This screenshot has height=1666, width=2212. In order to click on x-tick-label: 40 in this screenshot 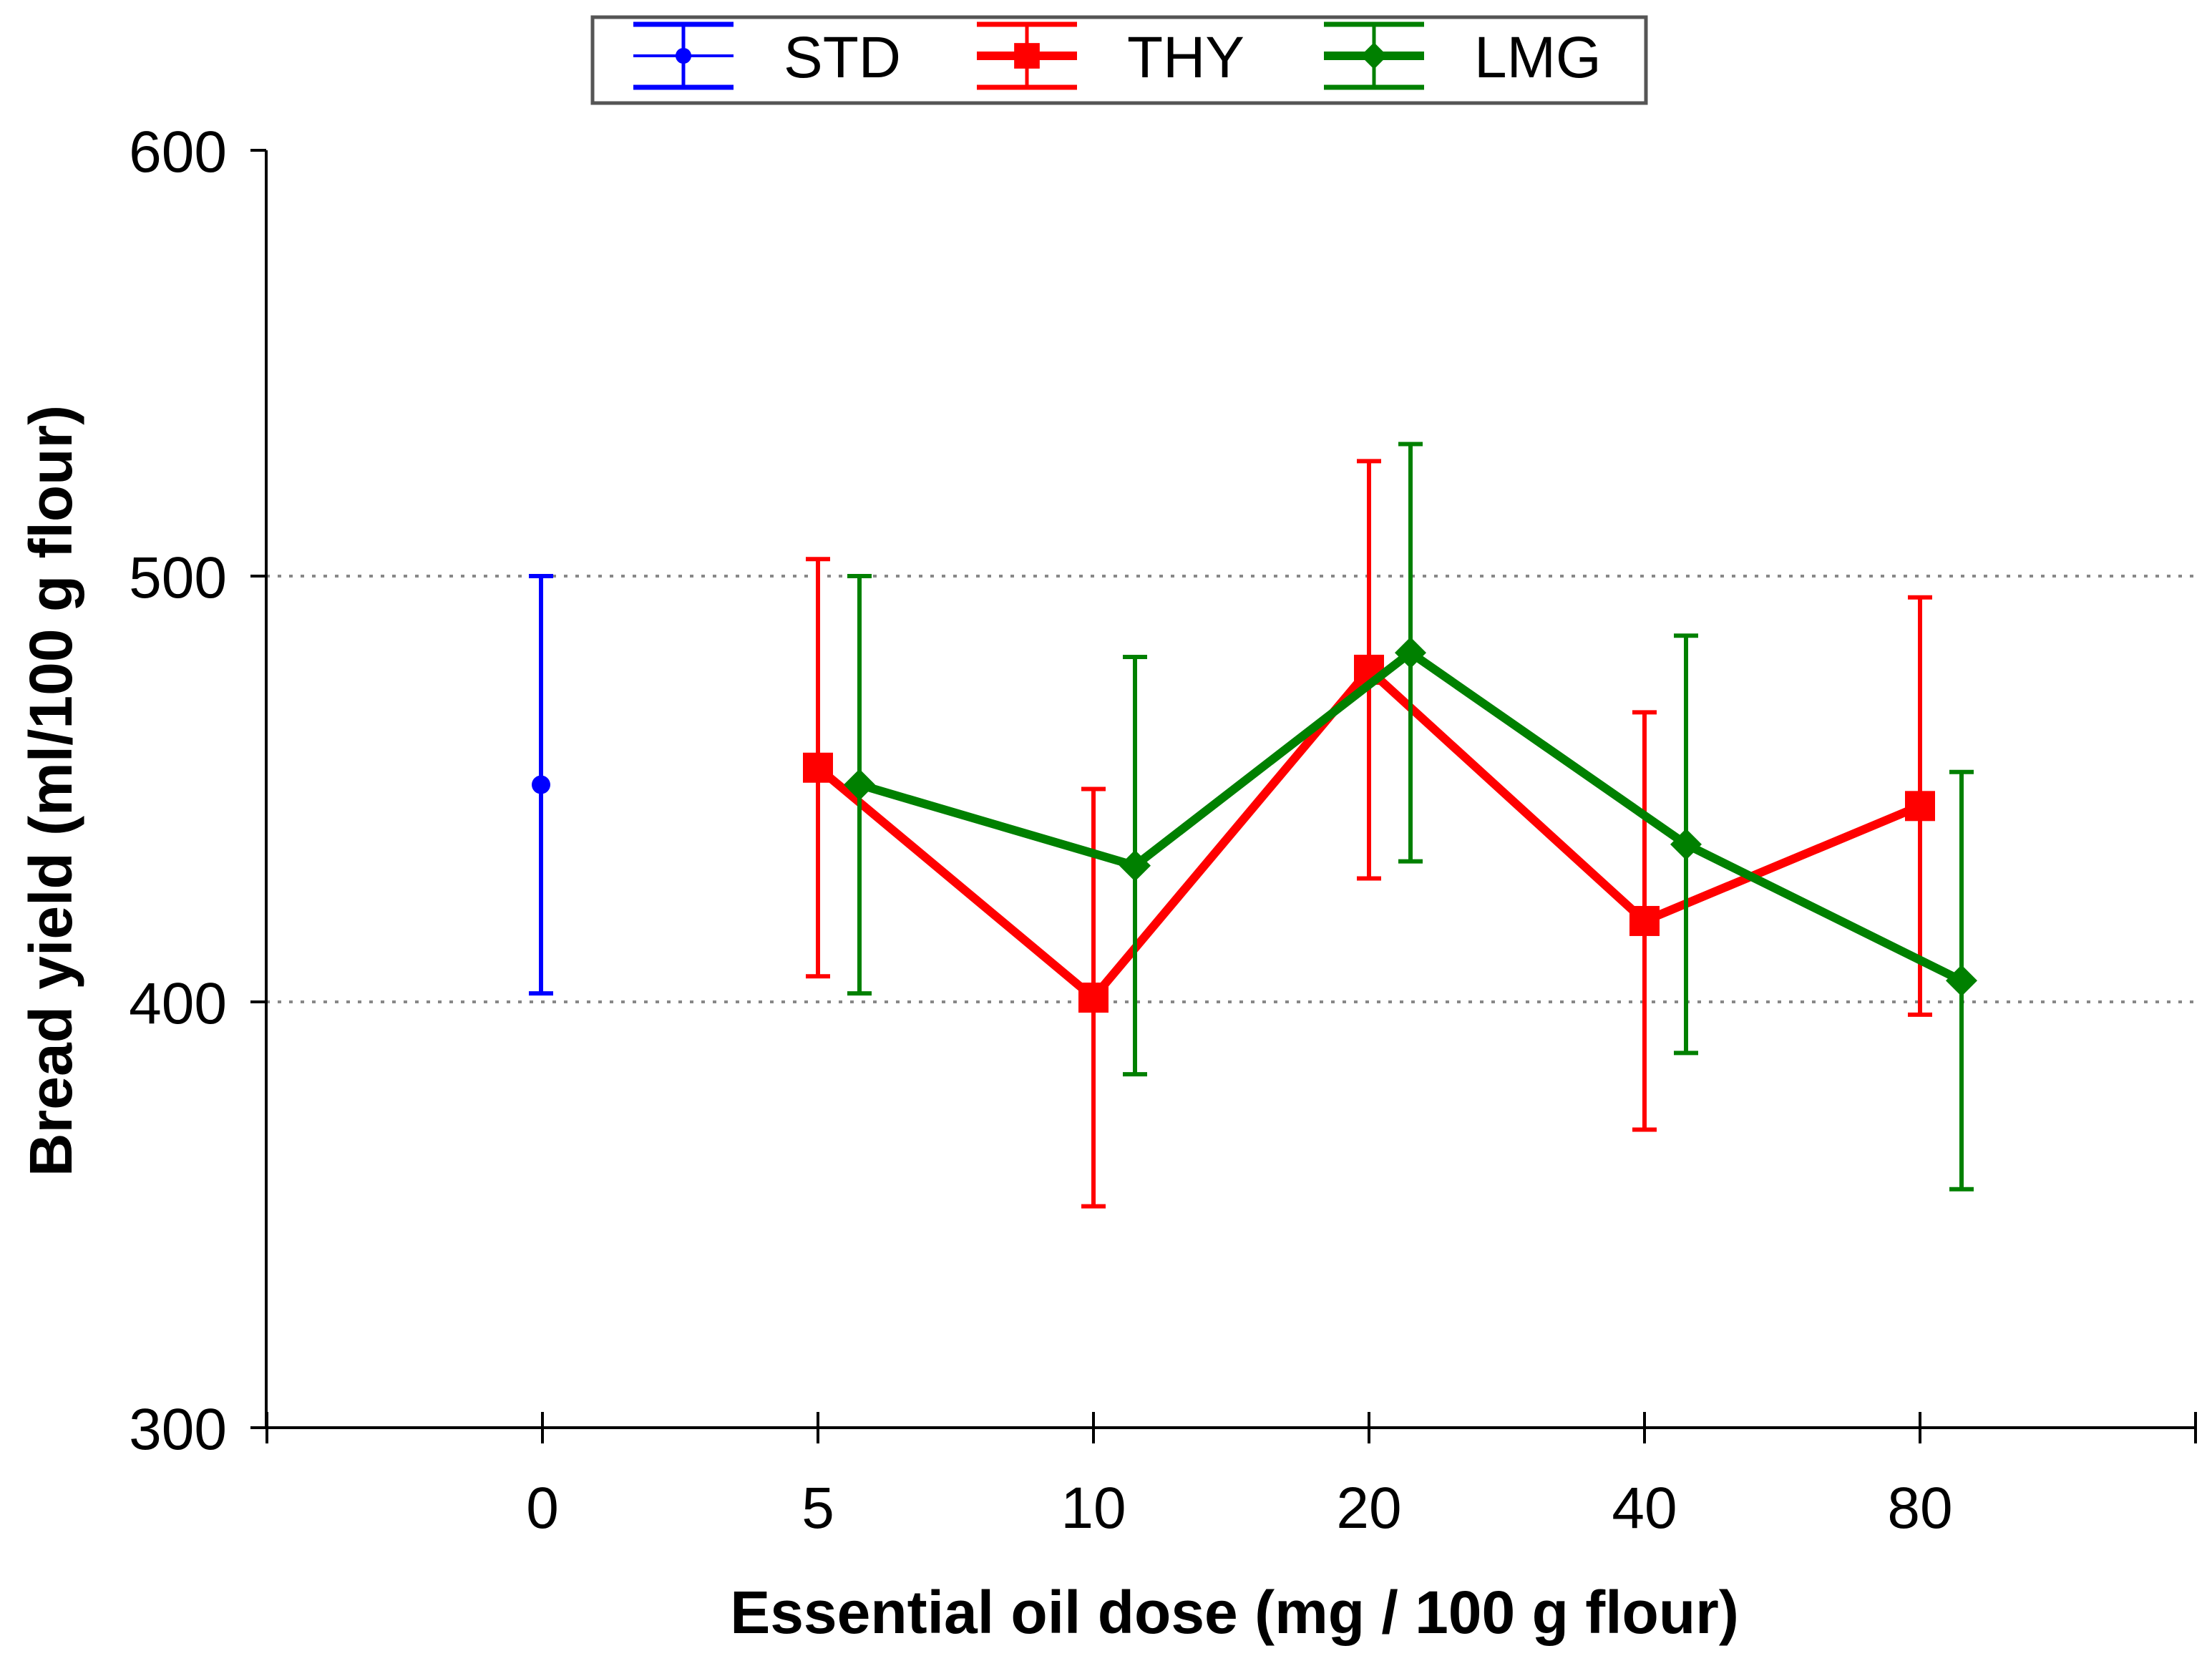, I will do `click(1644, 1508)`.